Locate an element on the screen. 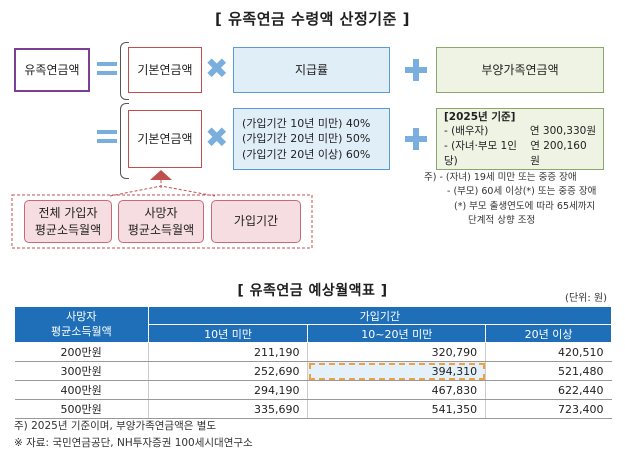 The width and height of the screenshot is (625, 459). row-income: 200만원 is located at coordinates (81, 352).